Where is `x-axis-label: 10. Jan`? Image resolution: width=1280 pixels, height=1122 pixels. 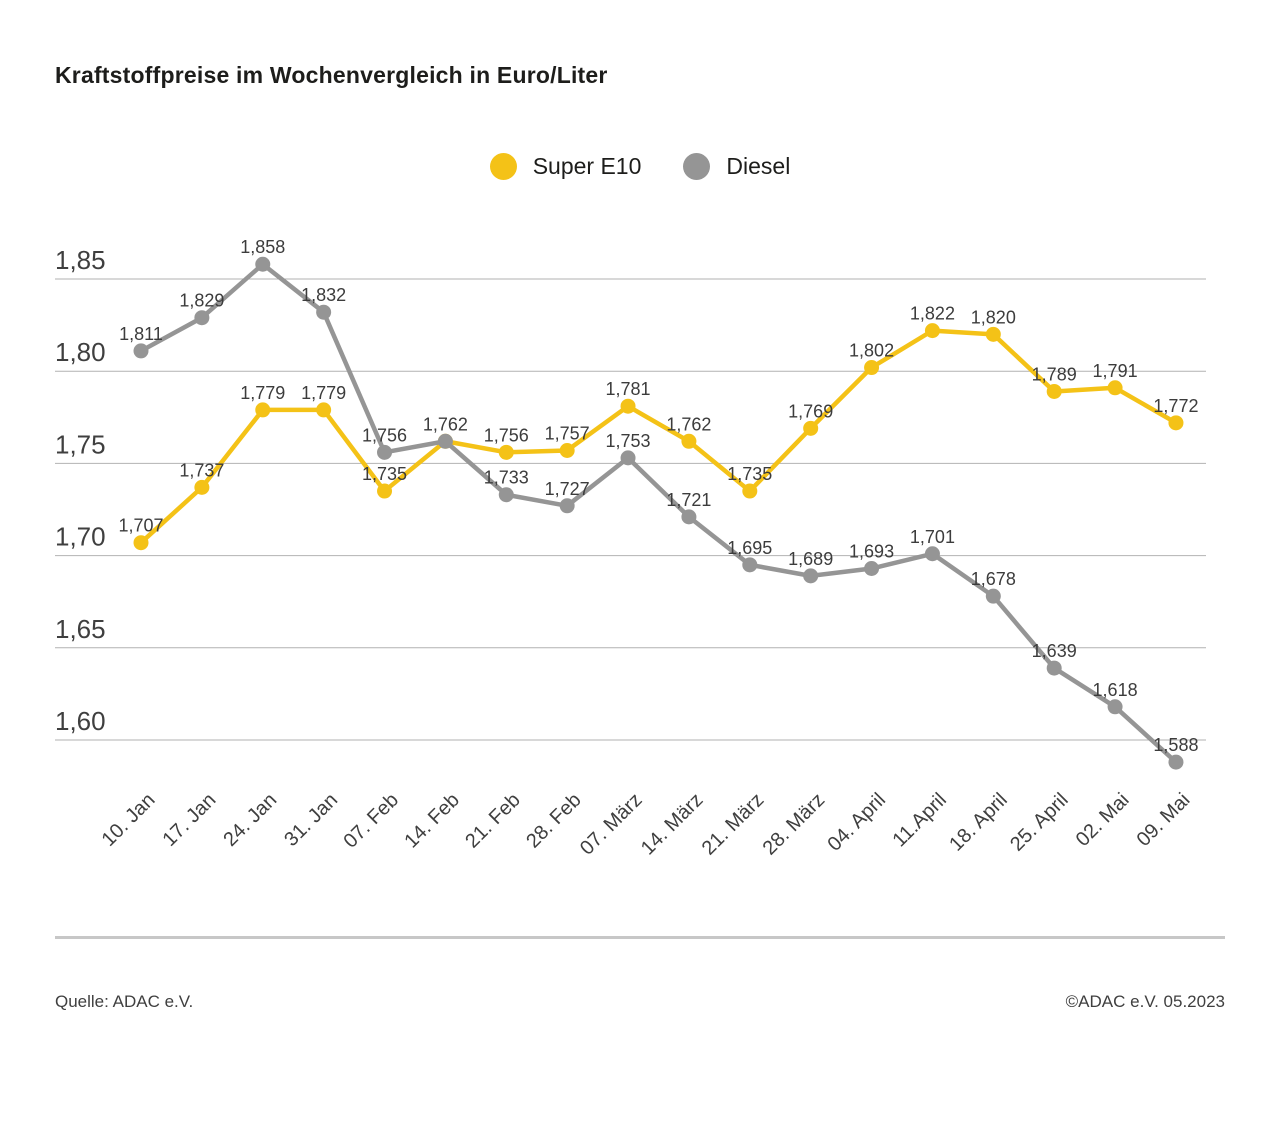
x-axis-label: 10. Jan is located at coordinates (129, 820).